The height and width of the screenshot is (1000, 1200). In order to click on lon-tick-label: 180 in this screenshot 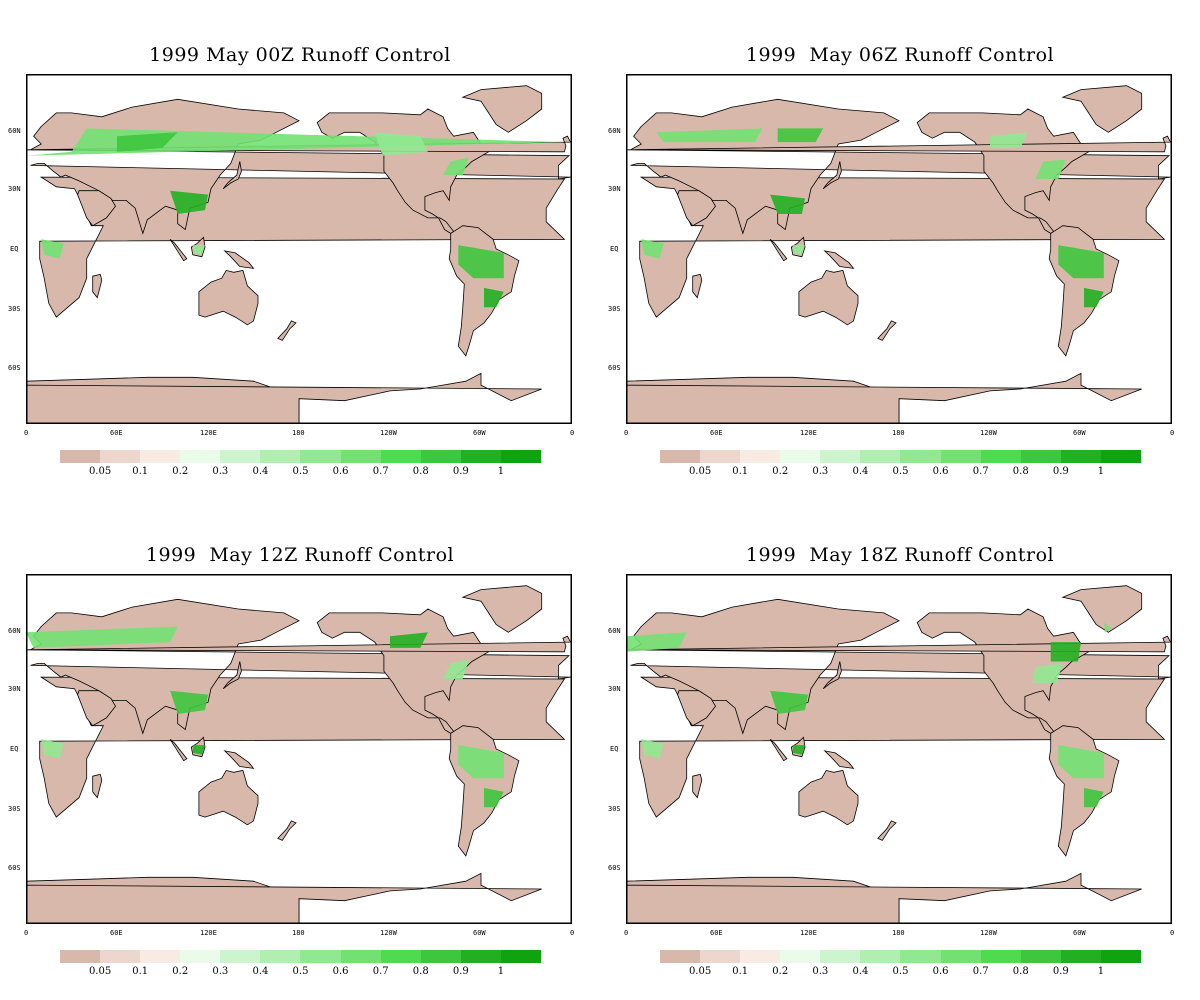, I will do `click(898, 933)`.